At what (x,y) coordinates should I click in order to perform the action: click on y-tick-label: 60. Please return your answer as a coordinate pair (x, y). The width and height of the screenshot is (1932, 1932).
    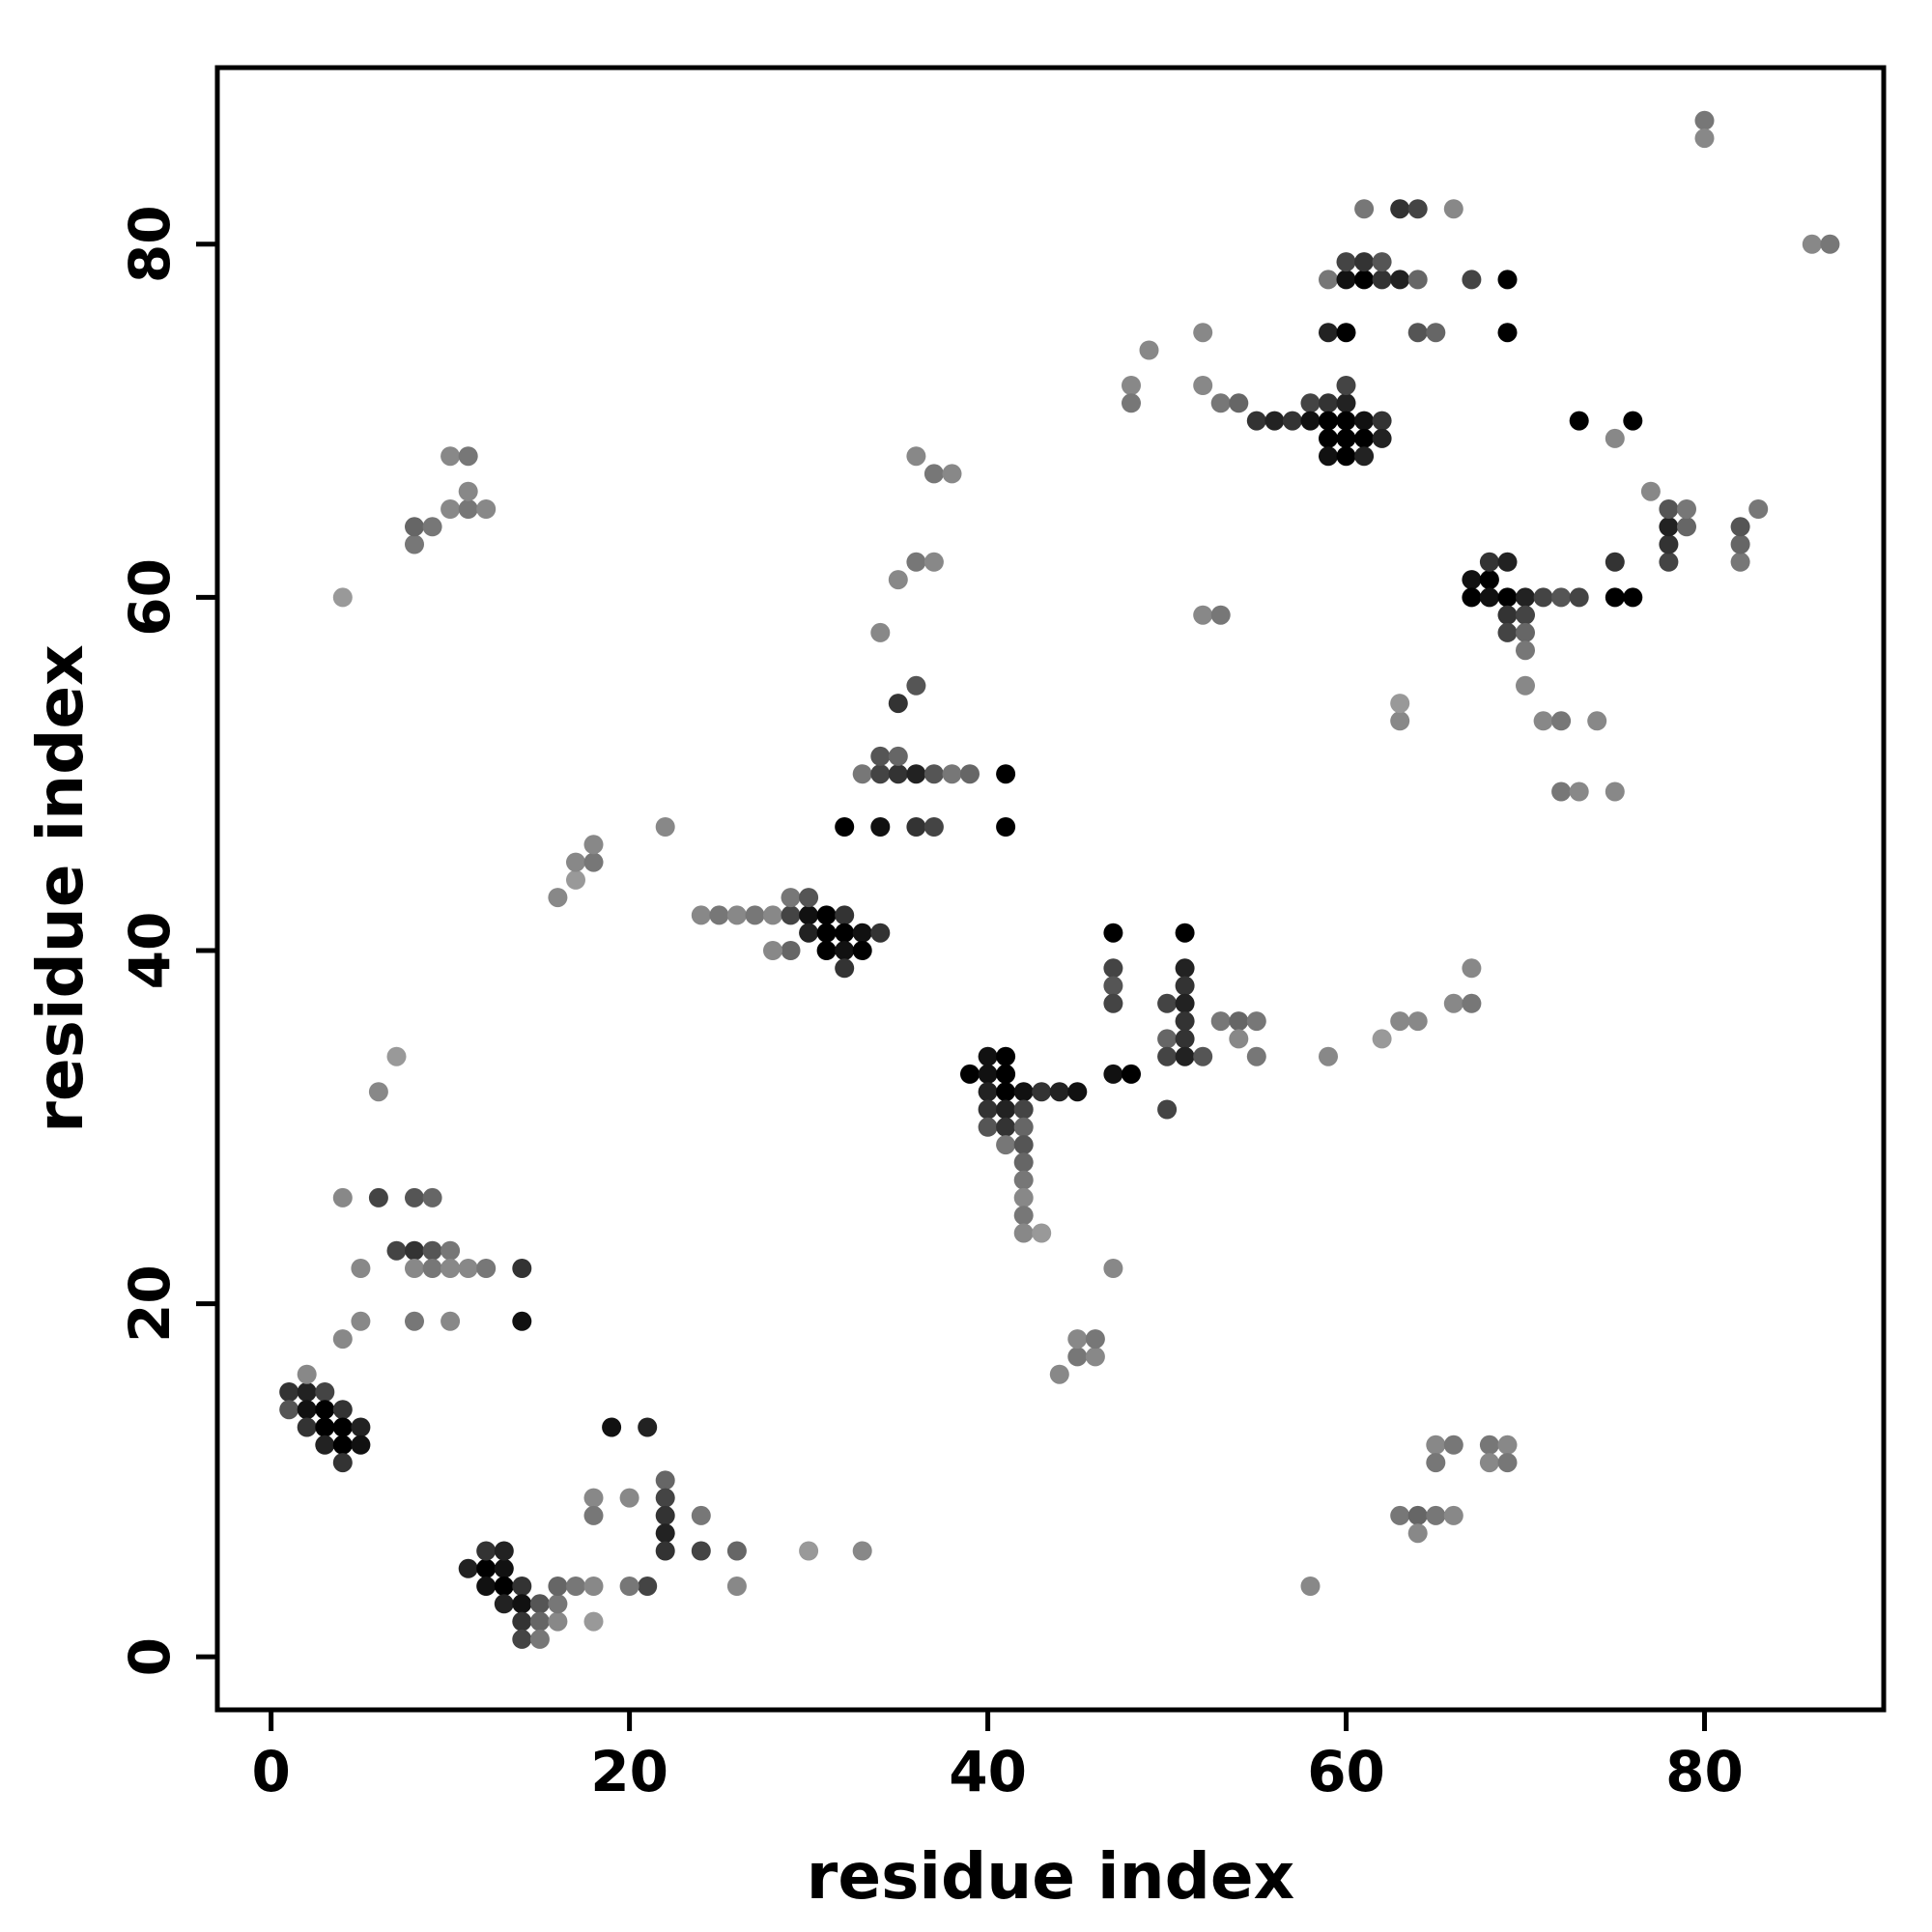
    Looking at the image, I should click on (150, 597).